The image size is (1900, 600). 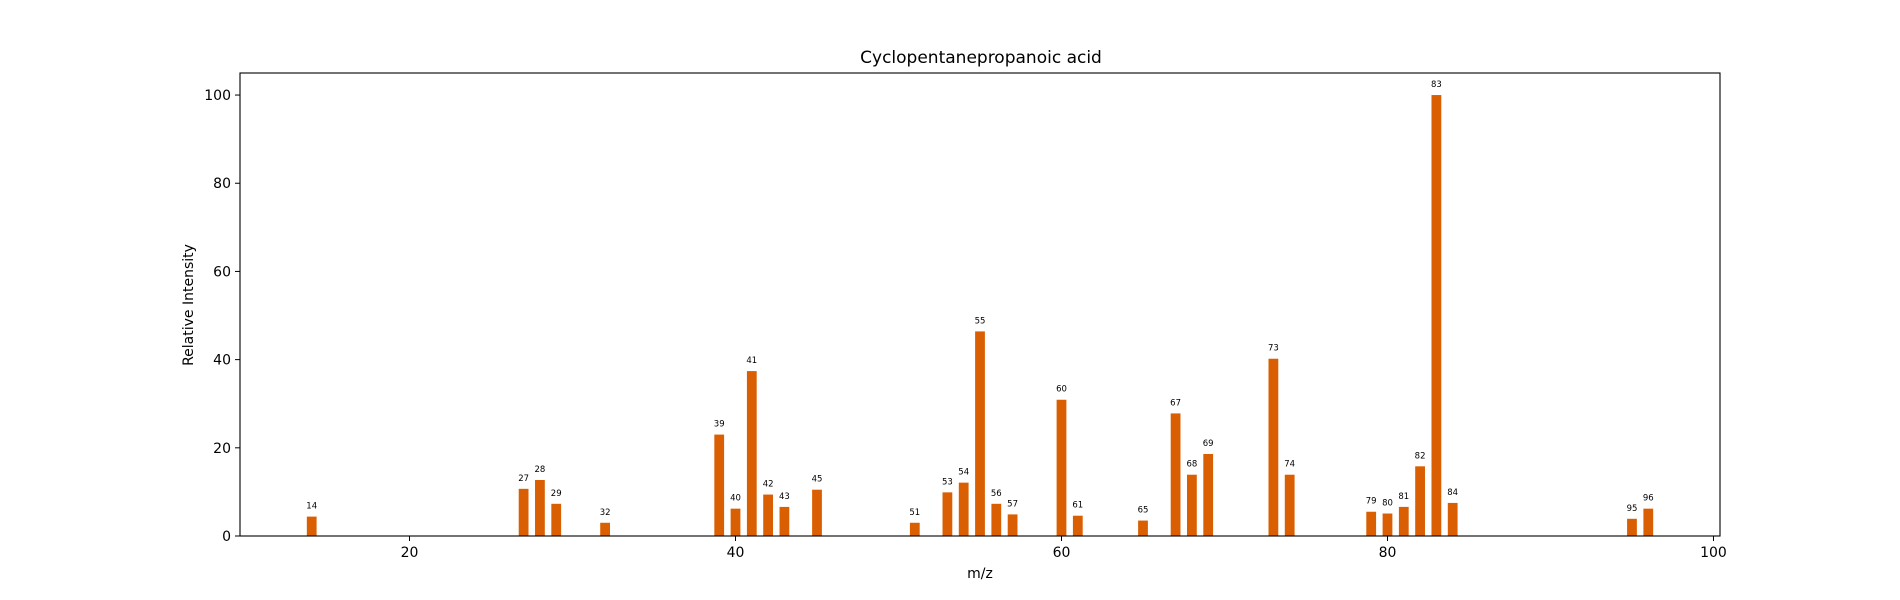 What do you see at coordinates (539, 470) in the screenshot?
I see `bar-label-mz-28: 28` at bounding box center [539, 470].